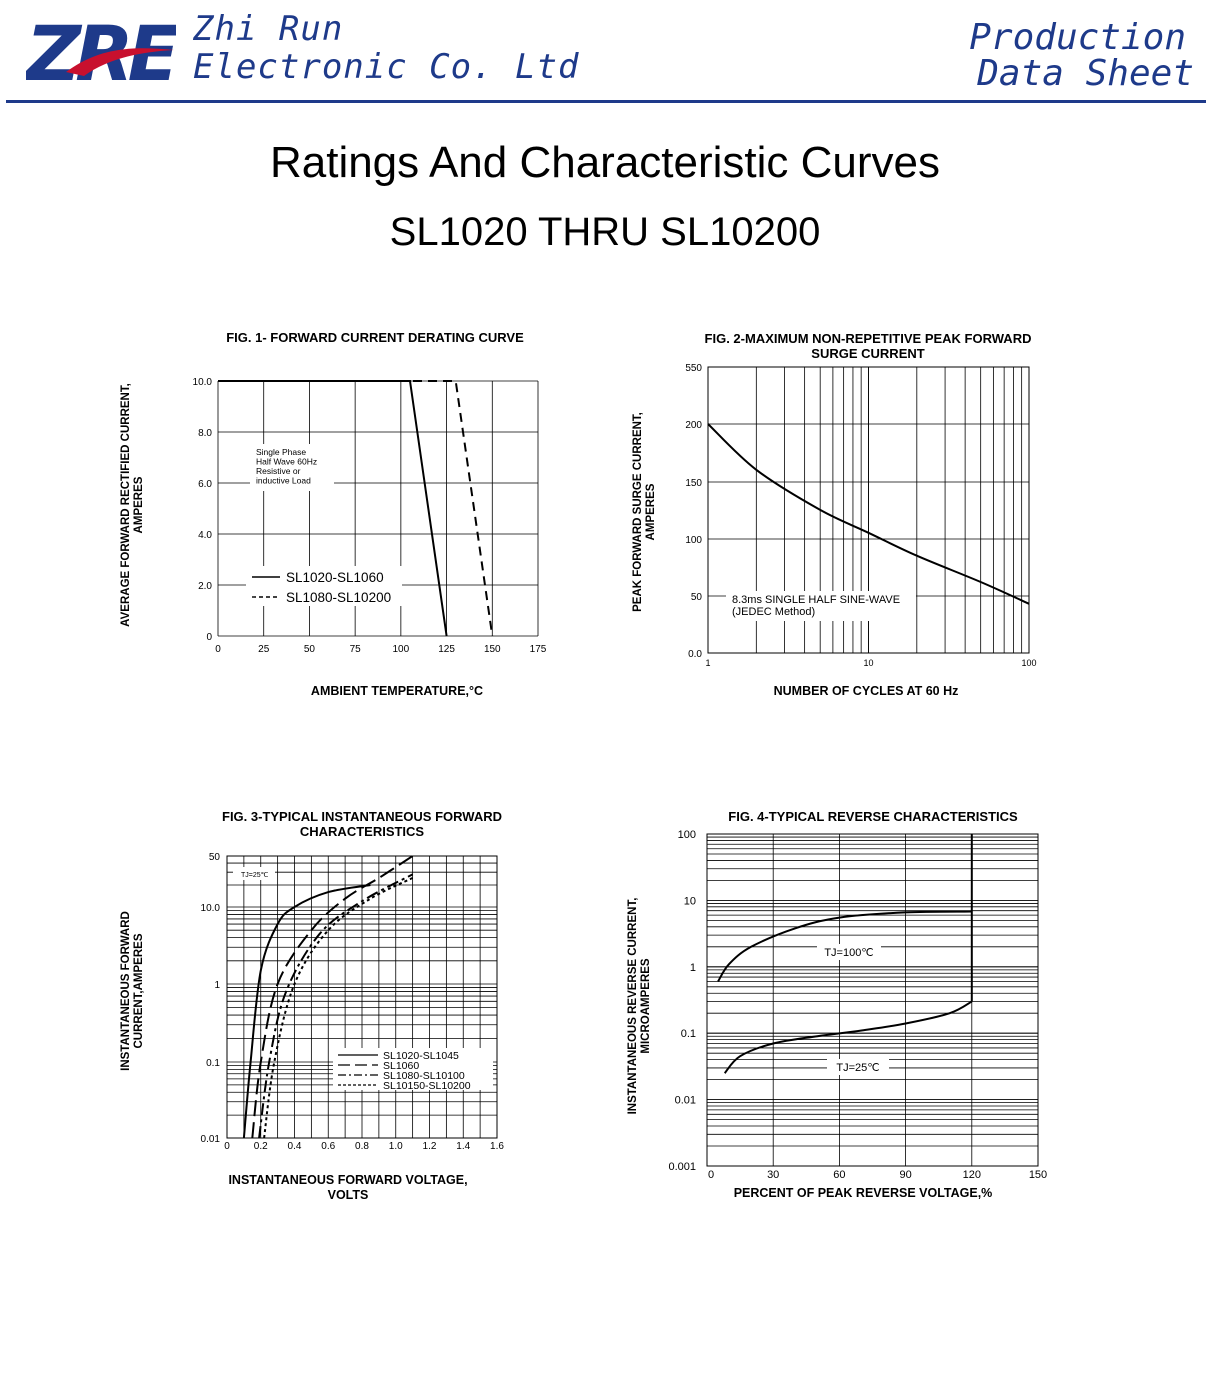 The width and height of the screenshot is (1210, 1397). What do you see at coordinates (863, 1193) in the screenshot?
I see `fig4-xlabel: PERCENT OF PEAK REVERSE VOLTAGE,%` at bounding box center [863, 1193].